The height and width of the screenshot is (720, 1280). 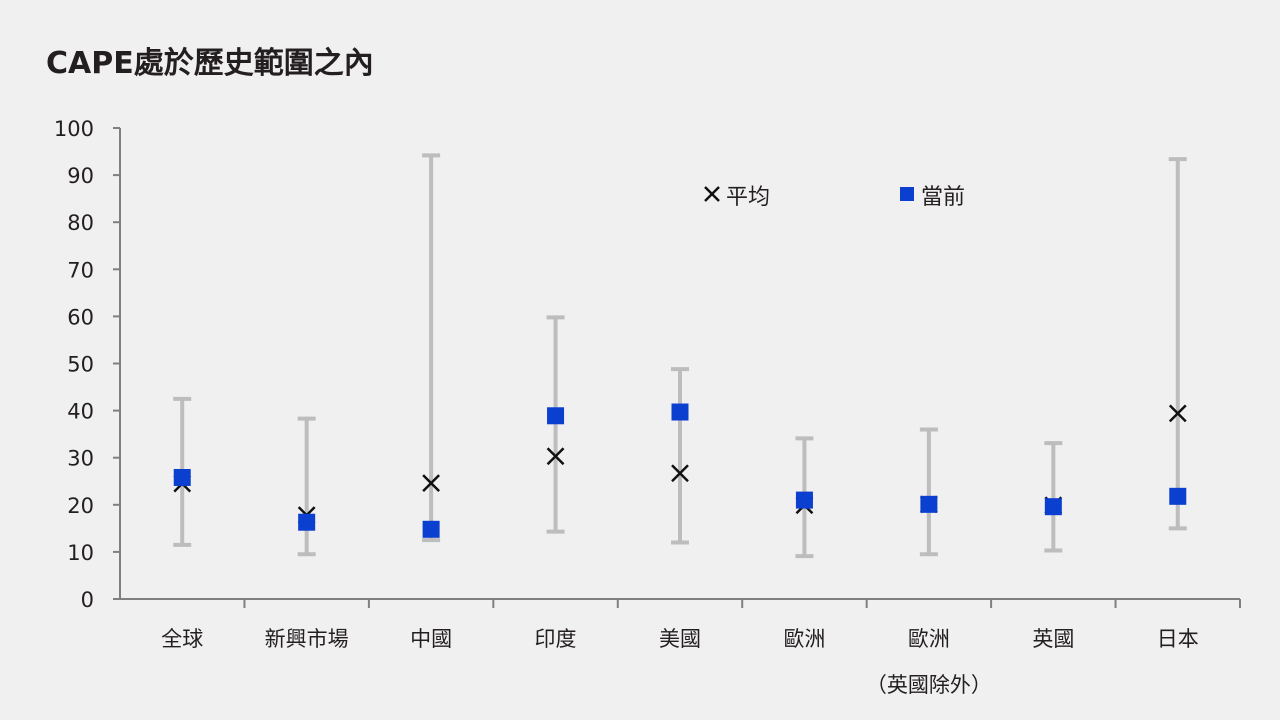 What do you see at coordinates (80, 365) in the screenshot?
I see `y-tick-label: 50` at bounding box center [80, 365].